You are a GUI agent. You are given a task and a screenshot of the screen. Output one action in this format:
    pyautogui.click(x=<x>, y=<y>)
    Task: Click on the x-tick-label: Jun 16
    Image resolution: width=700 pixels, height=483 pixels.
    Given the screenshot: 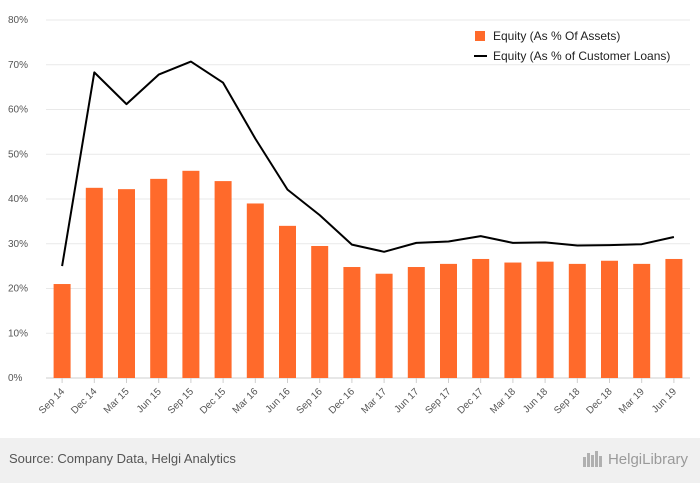 What is the action you would take?
    pyautogui.click(x=278, y=400)
    